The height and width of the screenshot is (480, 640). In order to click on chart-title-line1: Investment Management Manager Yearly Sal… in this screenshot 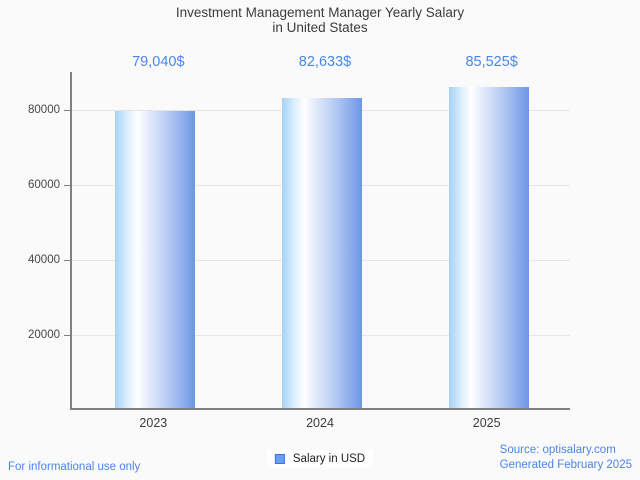, I will do `click(320, 12)`.